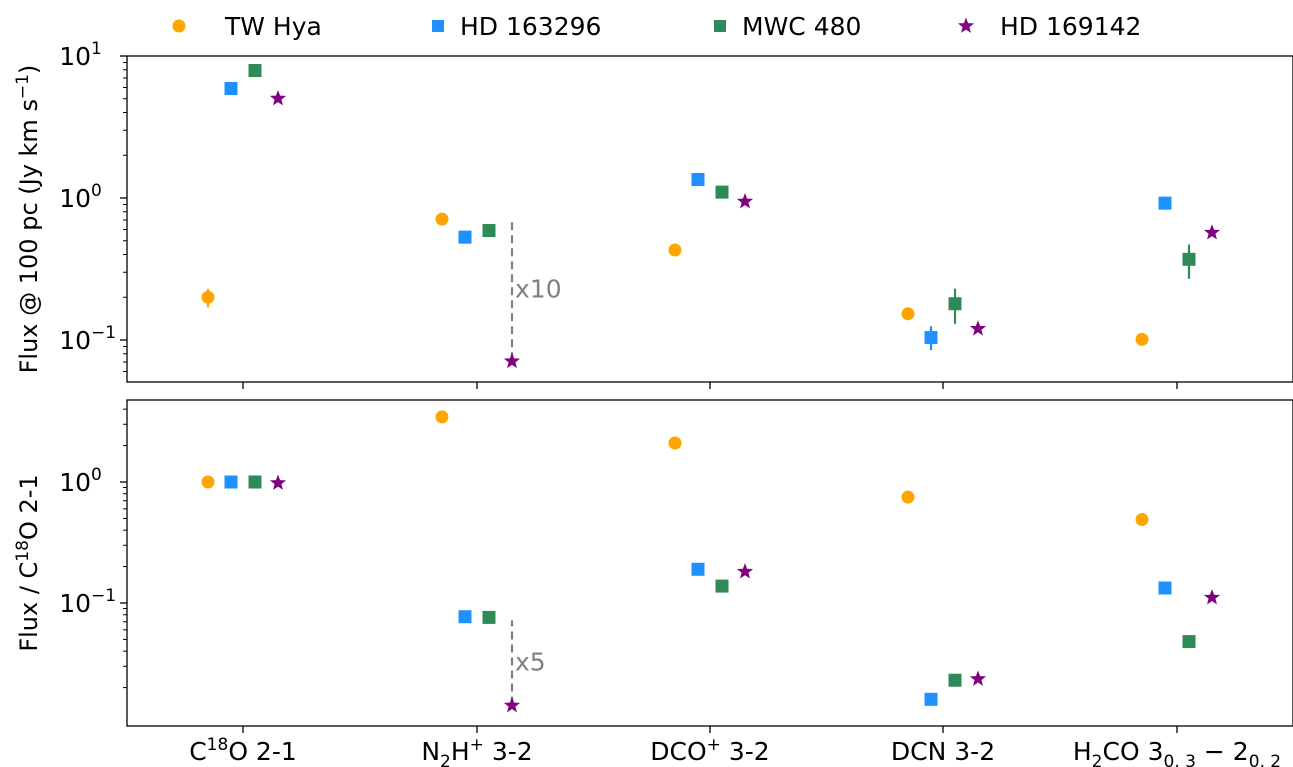  I want to click on legend-label: HD 163296, so click(530, 26).